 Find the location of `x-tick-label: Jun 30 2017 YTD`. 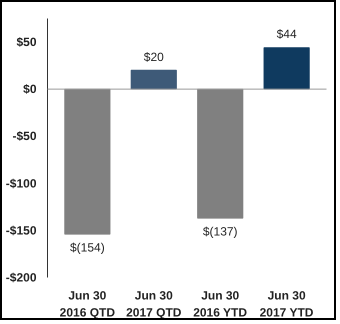

x-tick-label: Jun 30 2017 YTD is located at coordinates (287, 304).